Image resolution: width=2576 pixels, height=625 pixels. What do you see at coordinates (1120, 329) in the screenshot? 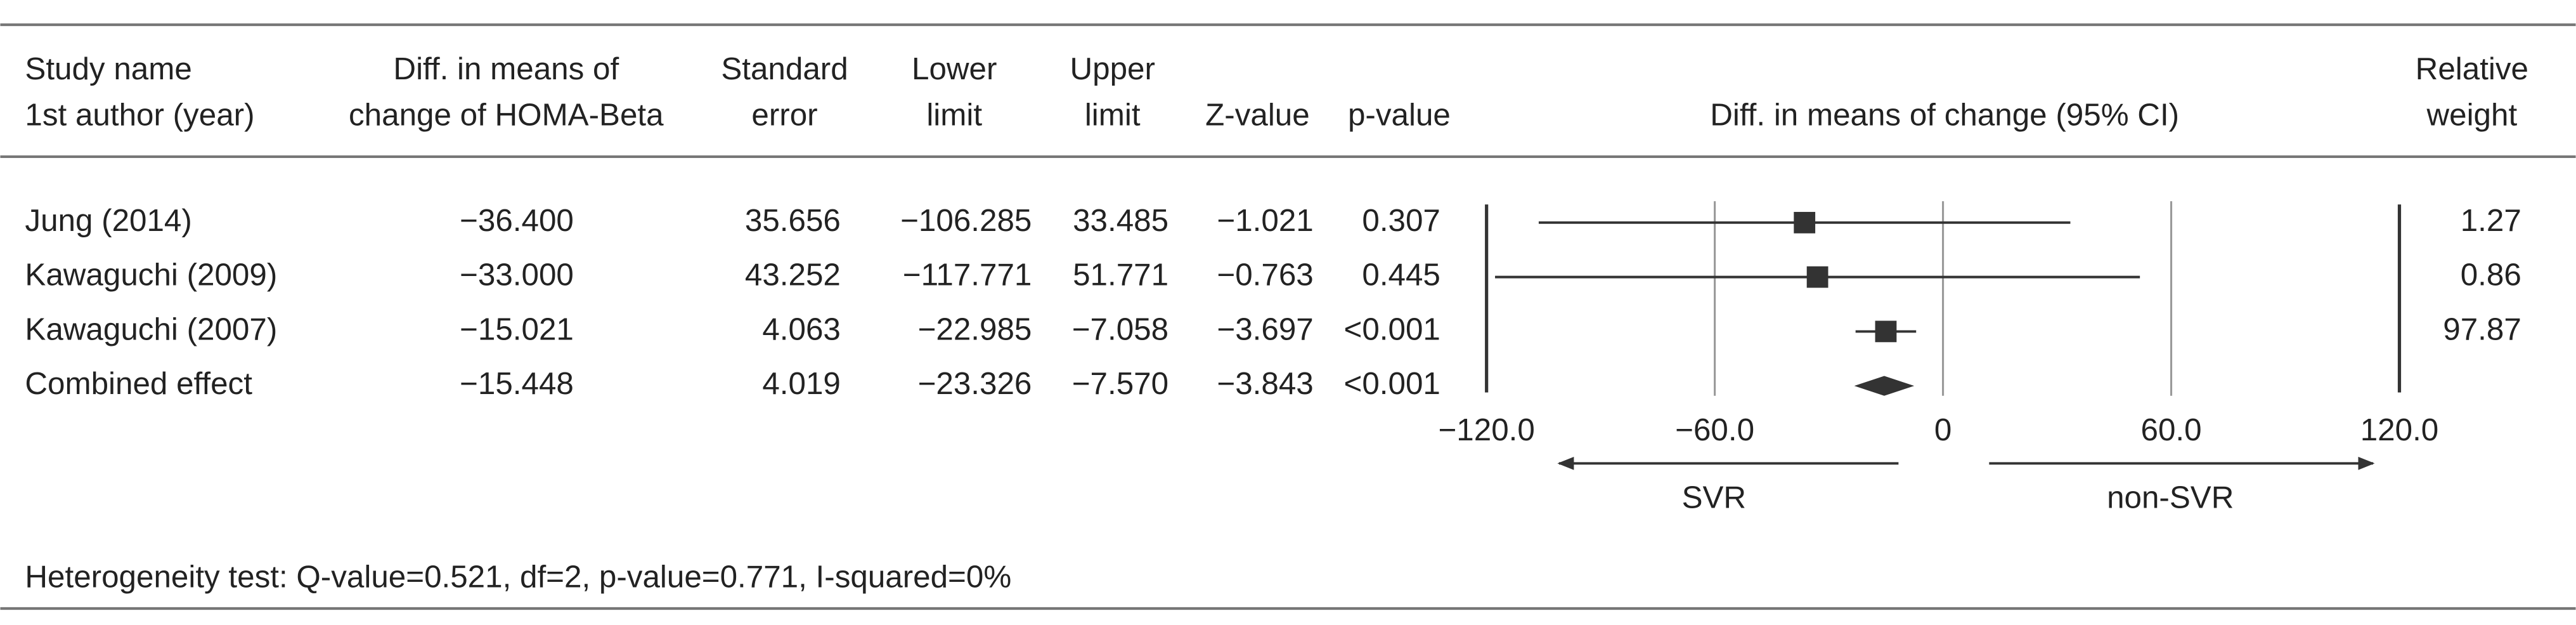
I see `table-cell: −7.058` at bounding box center [1120, 329].